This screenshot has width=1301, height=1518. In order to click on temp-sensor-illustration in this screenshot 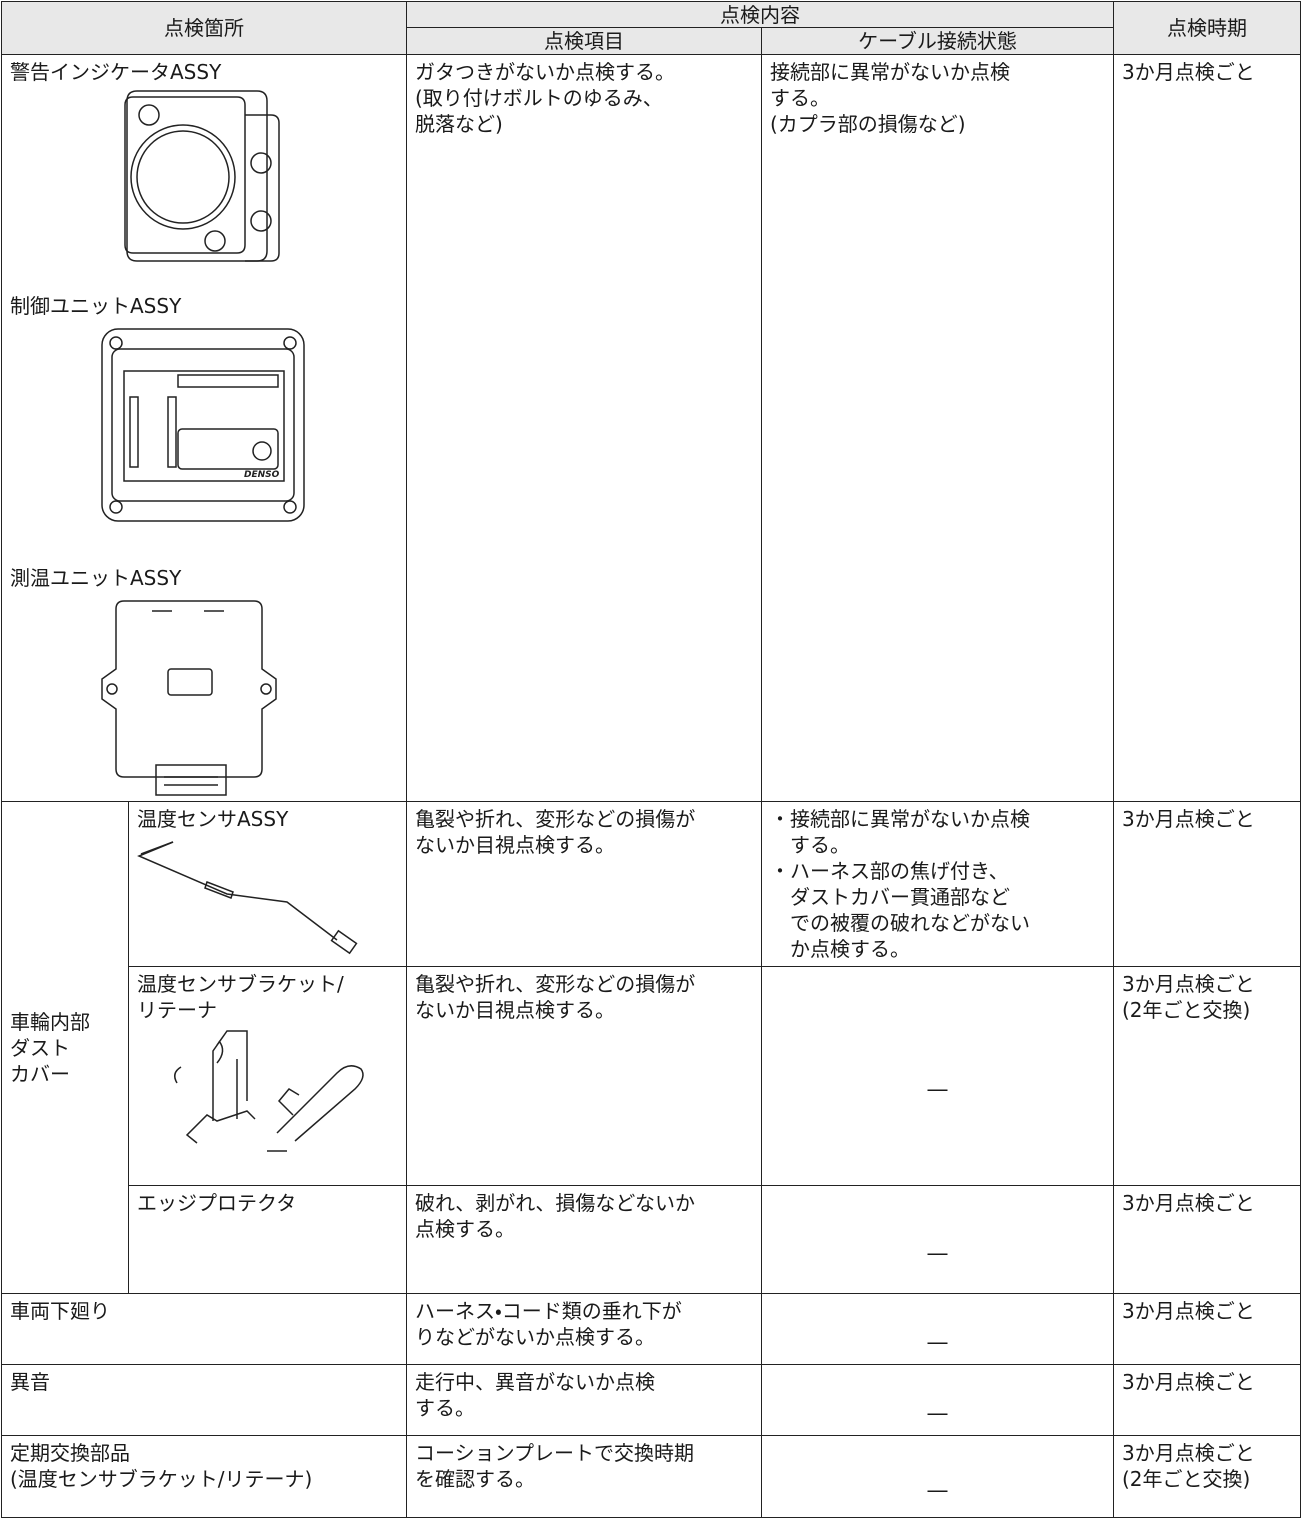, I will do `click(247, 898)`.